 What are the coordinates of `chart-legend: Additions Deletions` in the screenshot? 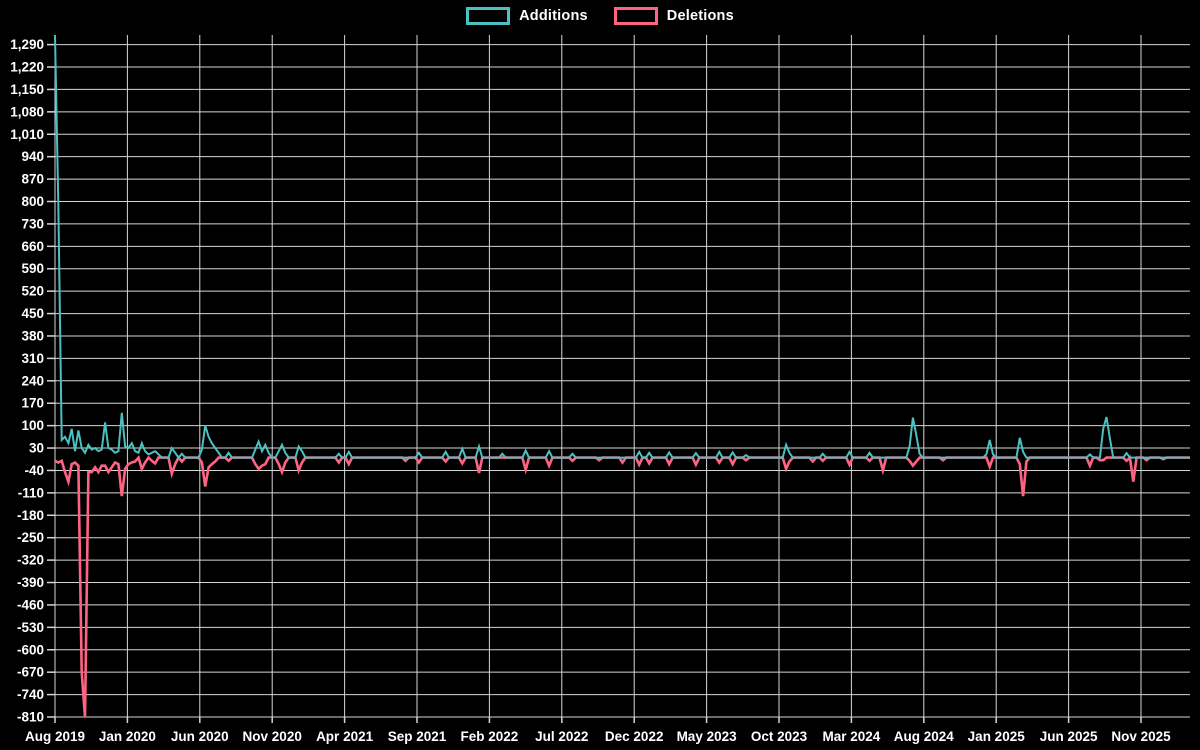 It's located at (600, 16).